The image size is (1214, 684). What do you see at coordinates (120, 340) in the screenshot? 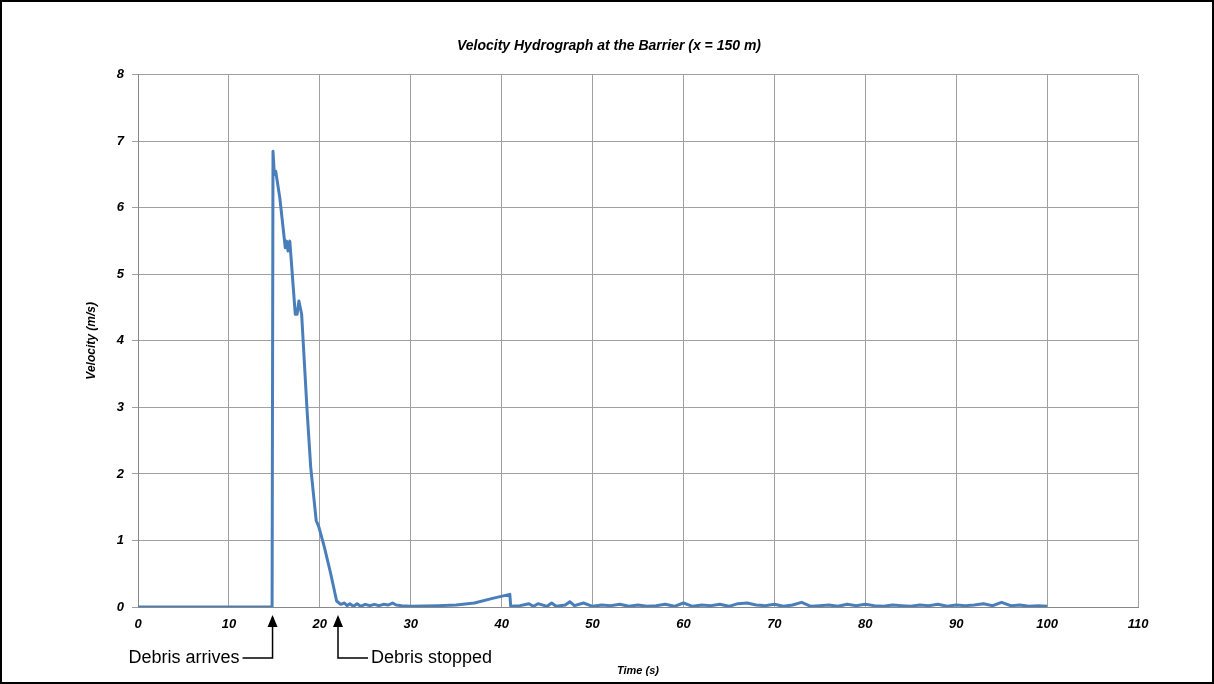
I see `y-tick-label: 4` at bounding box center [120, 340].